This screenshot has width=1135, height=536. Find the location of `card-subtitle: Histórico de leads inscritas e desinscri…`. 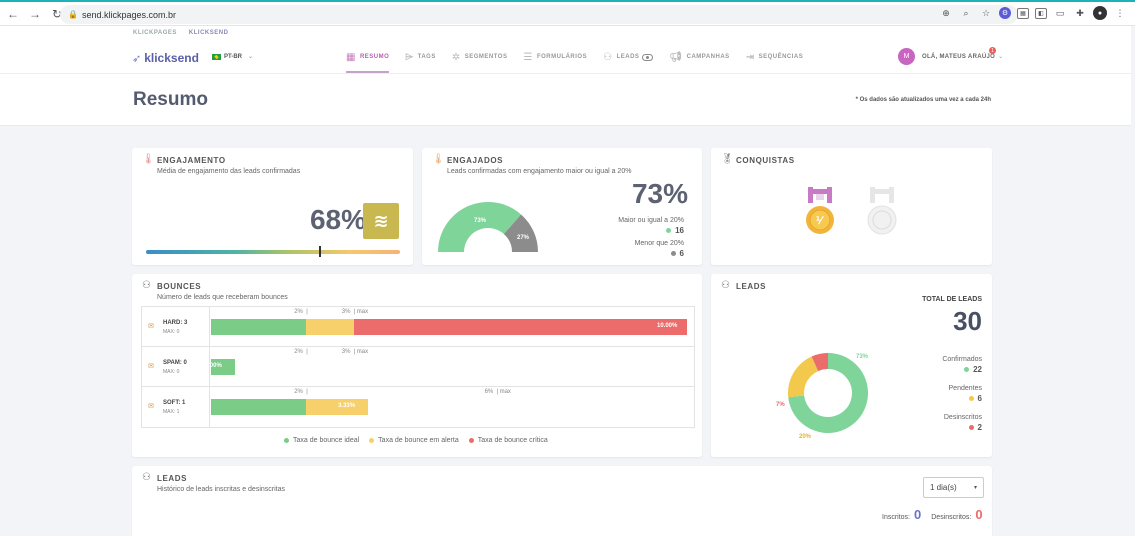

card-subtitle: Histórico de leads inscritas e desinscri… is located at coordinates (221, 489).